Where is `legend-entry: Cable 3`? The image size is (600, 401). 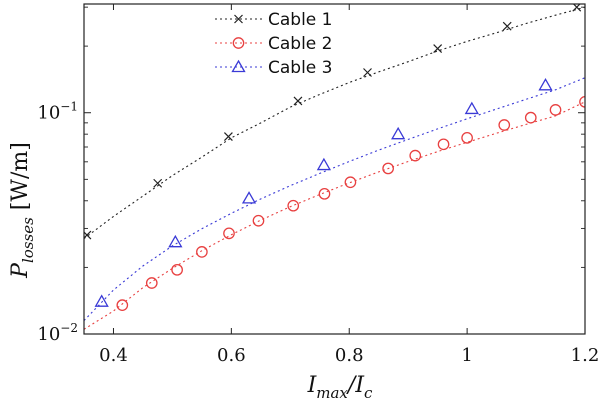 legend-entry: Cable 3 is located at coordinates (273, 68).